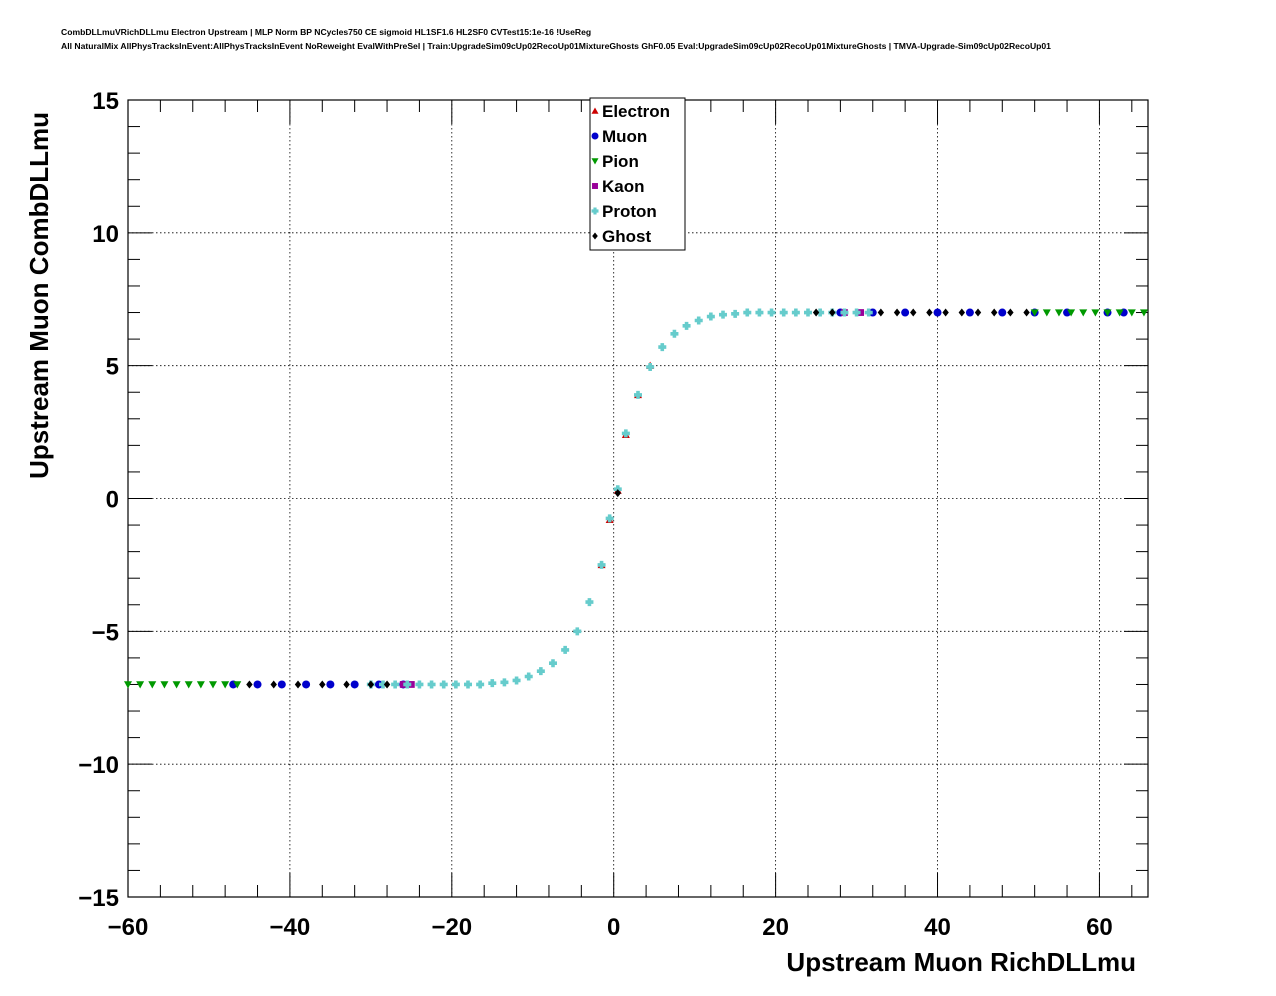 Image resolution: width=1276 pixels, height=996 pixels. Describe the element at coordinates (595, 136) in the screenshot. I see `legend-marker-muon` at that location.